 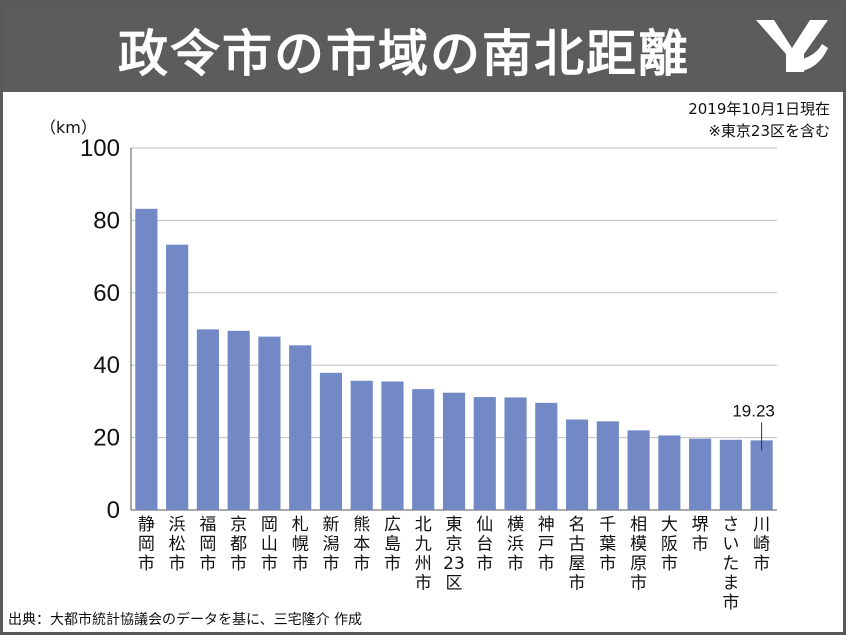 I want to click on x-tick-label: 岡山市, so click(x=269, y=544).